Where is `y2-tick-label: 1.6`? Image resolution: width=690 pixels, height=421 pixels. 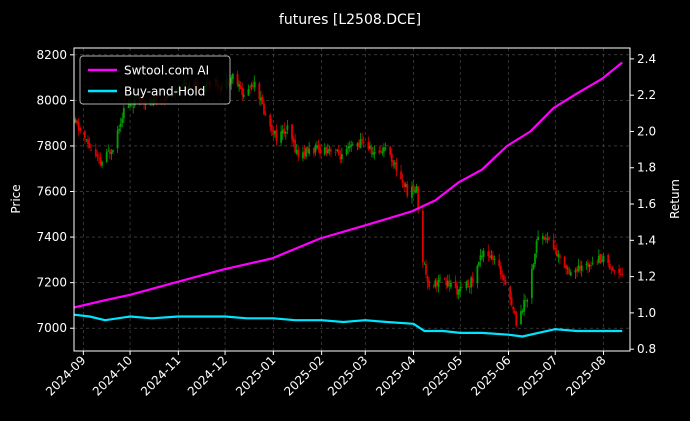
y2-tick-label: 1.6 is located at coordinates (646, 204).